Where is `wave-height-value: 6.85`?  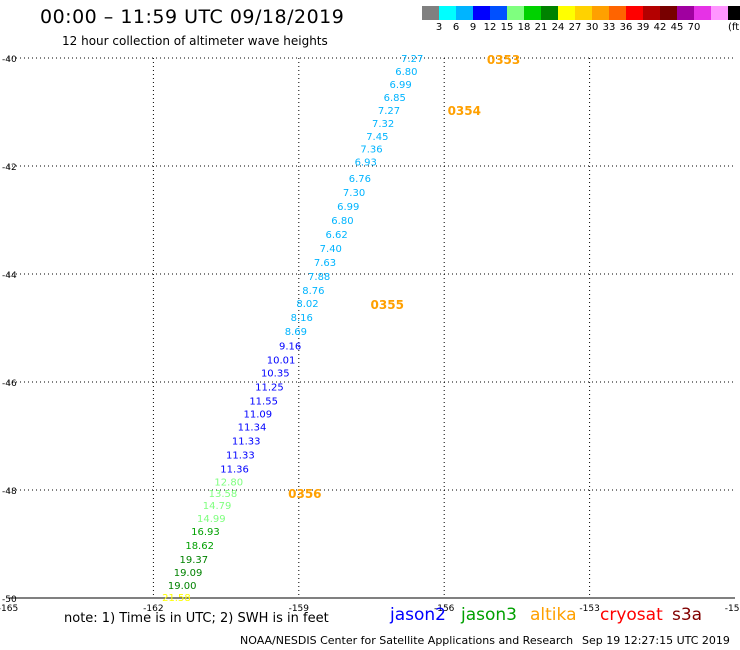 wave-height-value: 6.85 is located at coordinates (395, 98).